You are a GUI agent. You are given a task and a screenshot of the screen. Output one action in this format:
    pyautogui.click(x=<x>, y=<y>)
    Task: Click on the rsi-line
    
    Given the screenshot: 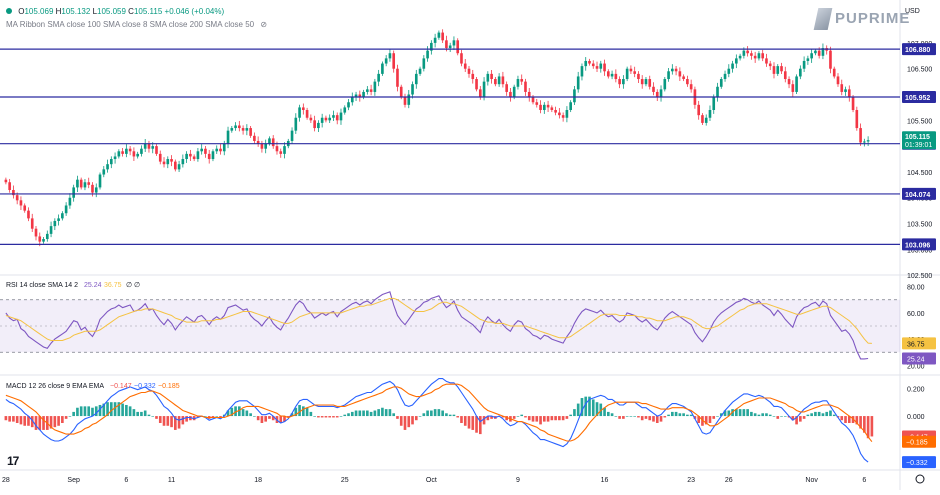 What is the action you would take?
    pyautogui.click(x=437, y=325)
    